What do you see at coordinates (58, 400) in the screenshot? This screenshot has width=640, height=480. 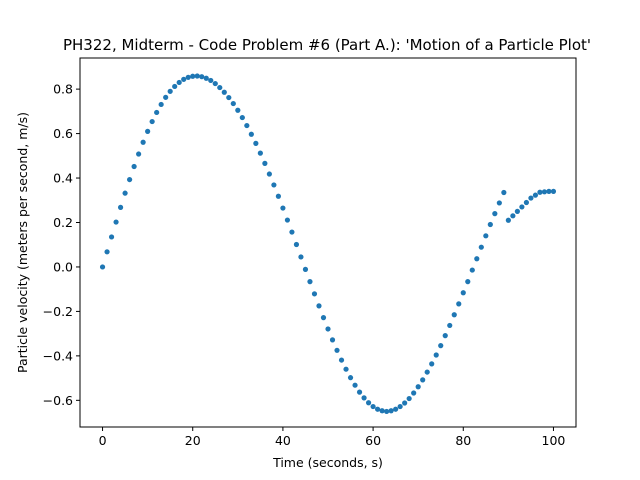 I see `y-tick-label: −0.6` at bounding box center [58, 400].